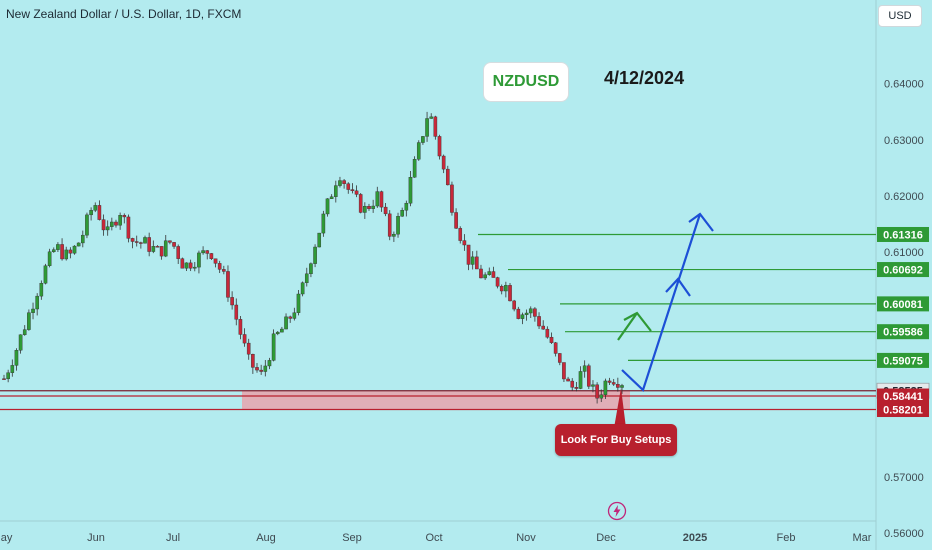 The height and width of the screenshot is (550, 932). I want to click on blue-projection-arrow, so click(661, 303).